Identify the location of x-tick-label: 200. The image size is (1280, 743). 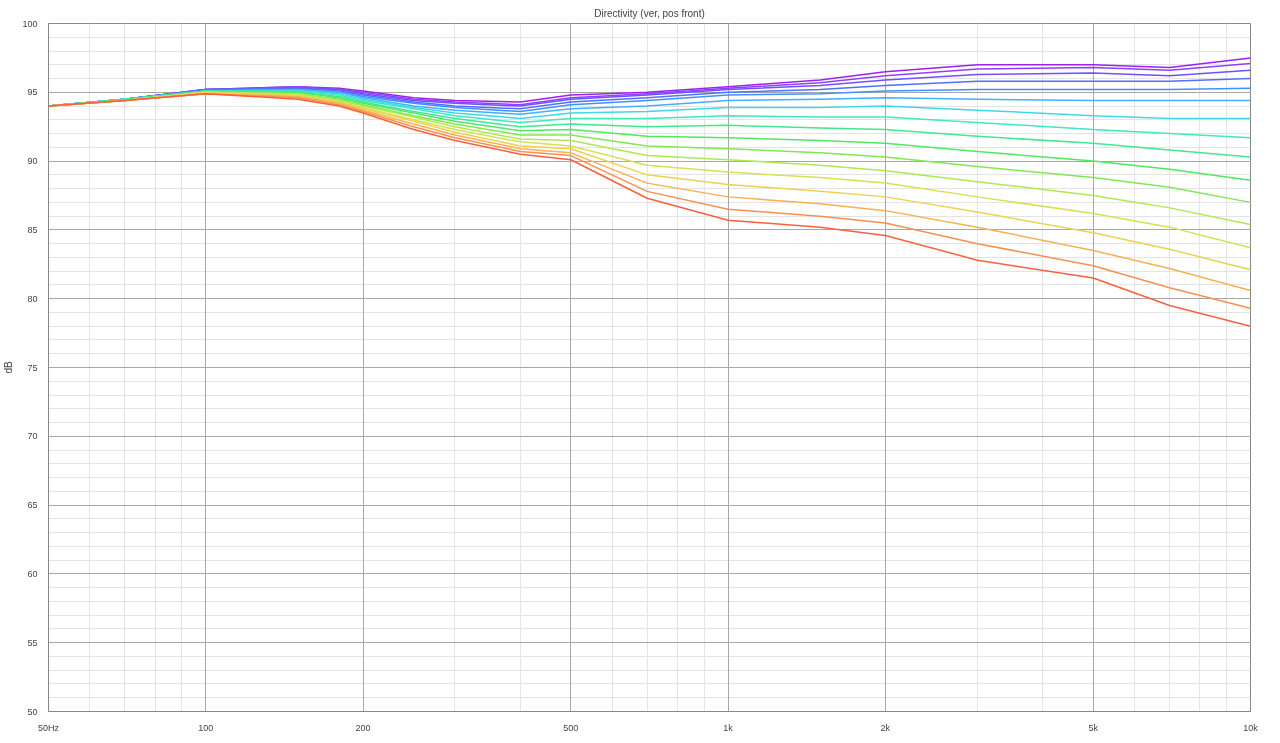
(363, 727).